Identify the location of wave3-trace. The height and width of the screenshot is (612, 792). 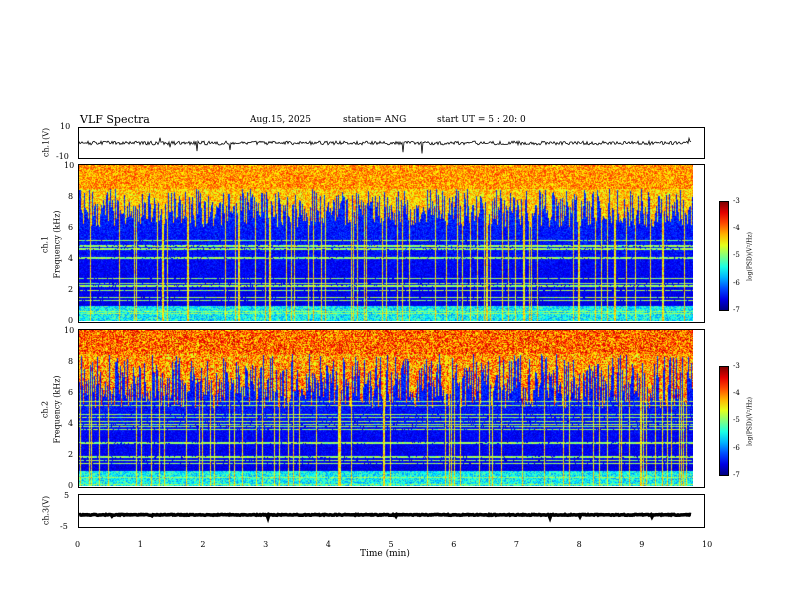
(385, 518).